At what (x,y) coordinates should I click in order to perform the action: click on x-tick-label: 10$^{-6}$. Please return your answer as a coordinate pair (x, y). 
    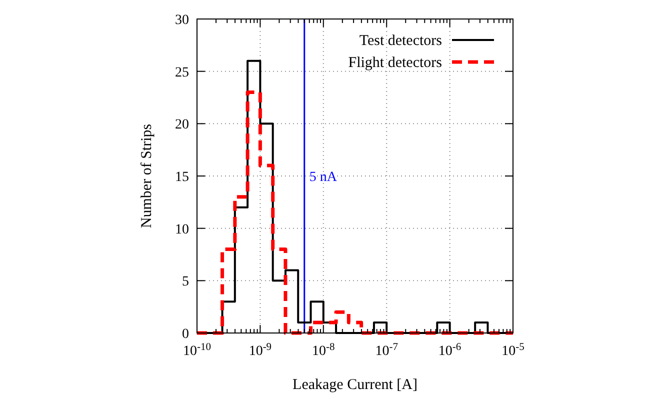
    Looking at the image, I should click on (450, 350).